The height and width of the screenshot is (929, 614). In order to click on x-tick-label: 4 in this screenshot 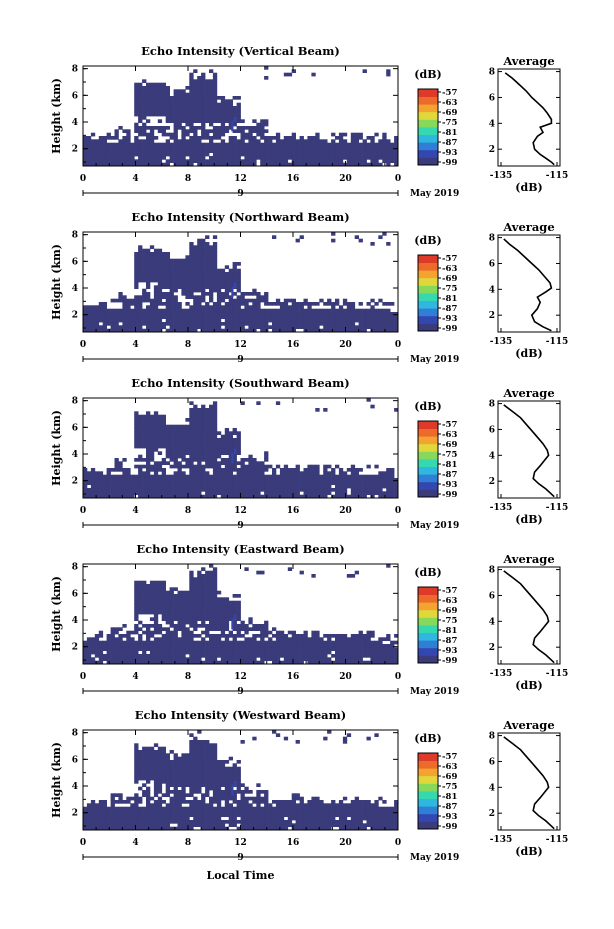, I will do `click(135, 179)`.